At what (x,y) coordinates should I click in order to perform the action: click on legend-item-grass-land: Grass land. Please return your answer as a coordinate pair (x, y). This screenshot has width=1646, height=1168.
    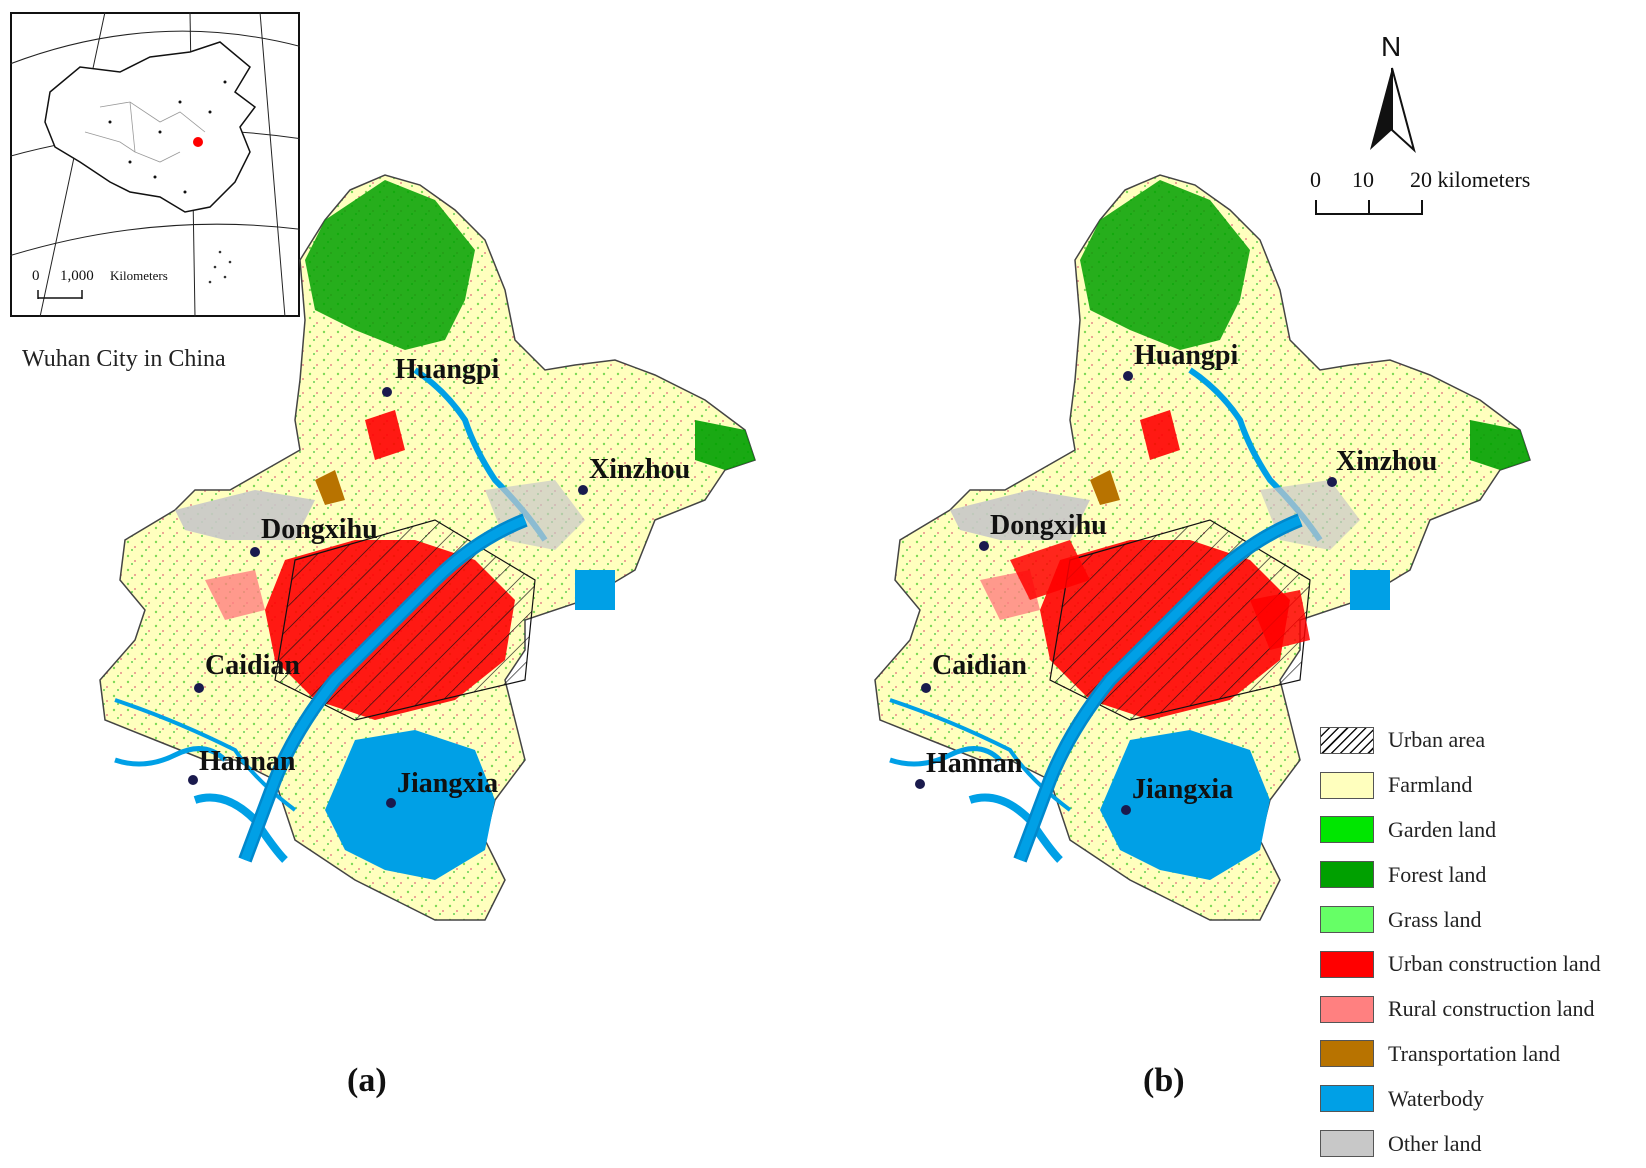
    Looking at the image, I should click on (1483, 919).